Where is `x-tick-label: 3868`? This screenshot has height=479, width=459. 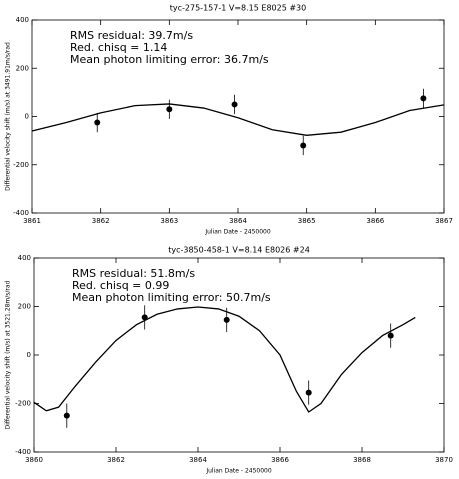
x-tick-label: 3868 is located at coordinates (362, 460).